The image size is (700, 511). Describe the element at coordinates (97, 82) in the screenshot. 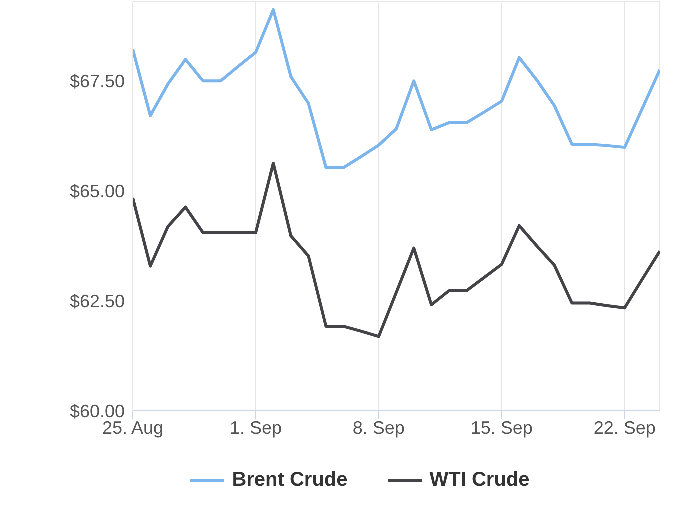

I see `y-tick-label: $67.50` at that location.